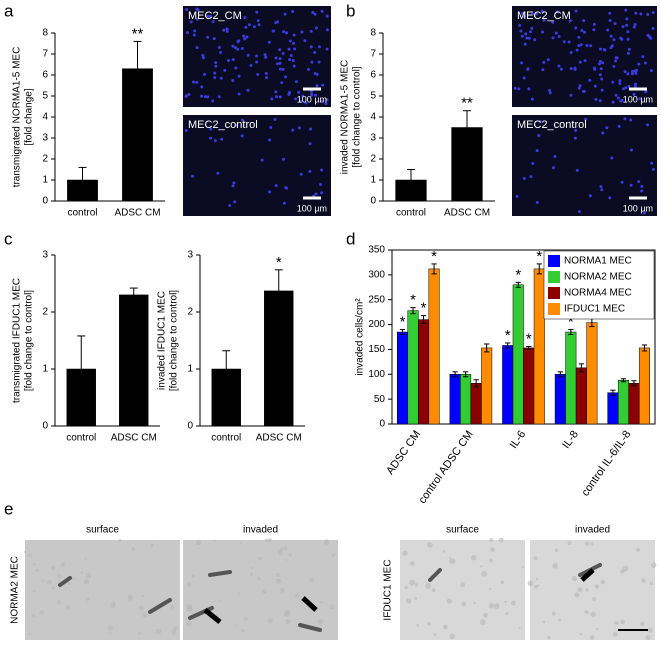 This screenshot has width=660, height=659. Describe the element at coordinates (373, 75) in the screenshot. I see `y-tick-label: 6` at that location.